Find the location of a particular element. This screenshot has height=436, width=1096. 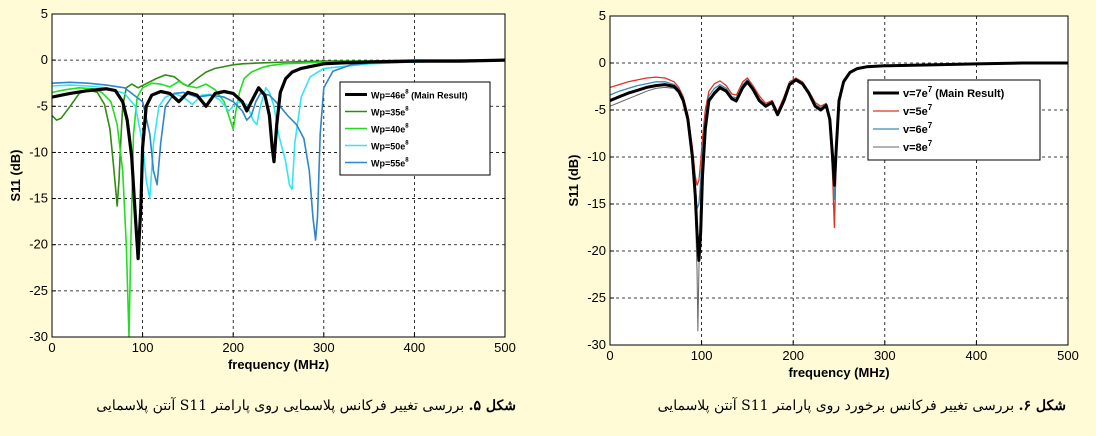

caption-prefix: شکل ۶. is located at coordinates (1042, 406).